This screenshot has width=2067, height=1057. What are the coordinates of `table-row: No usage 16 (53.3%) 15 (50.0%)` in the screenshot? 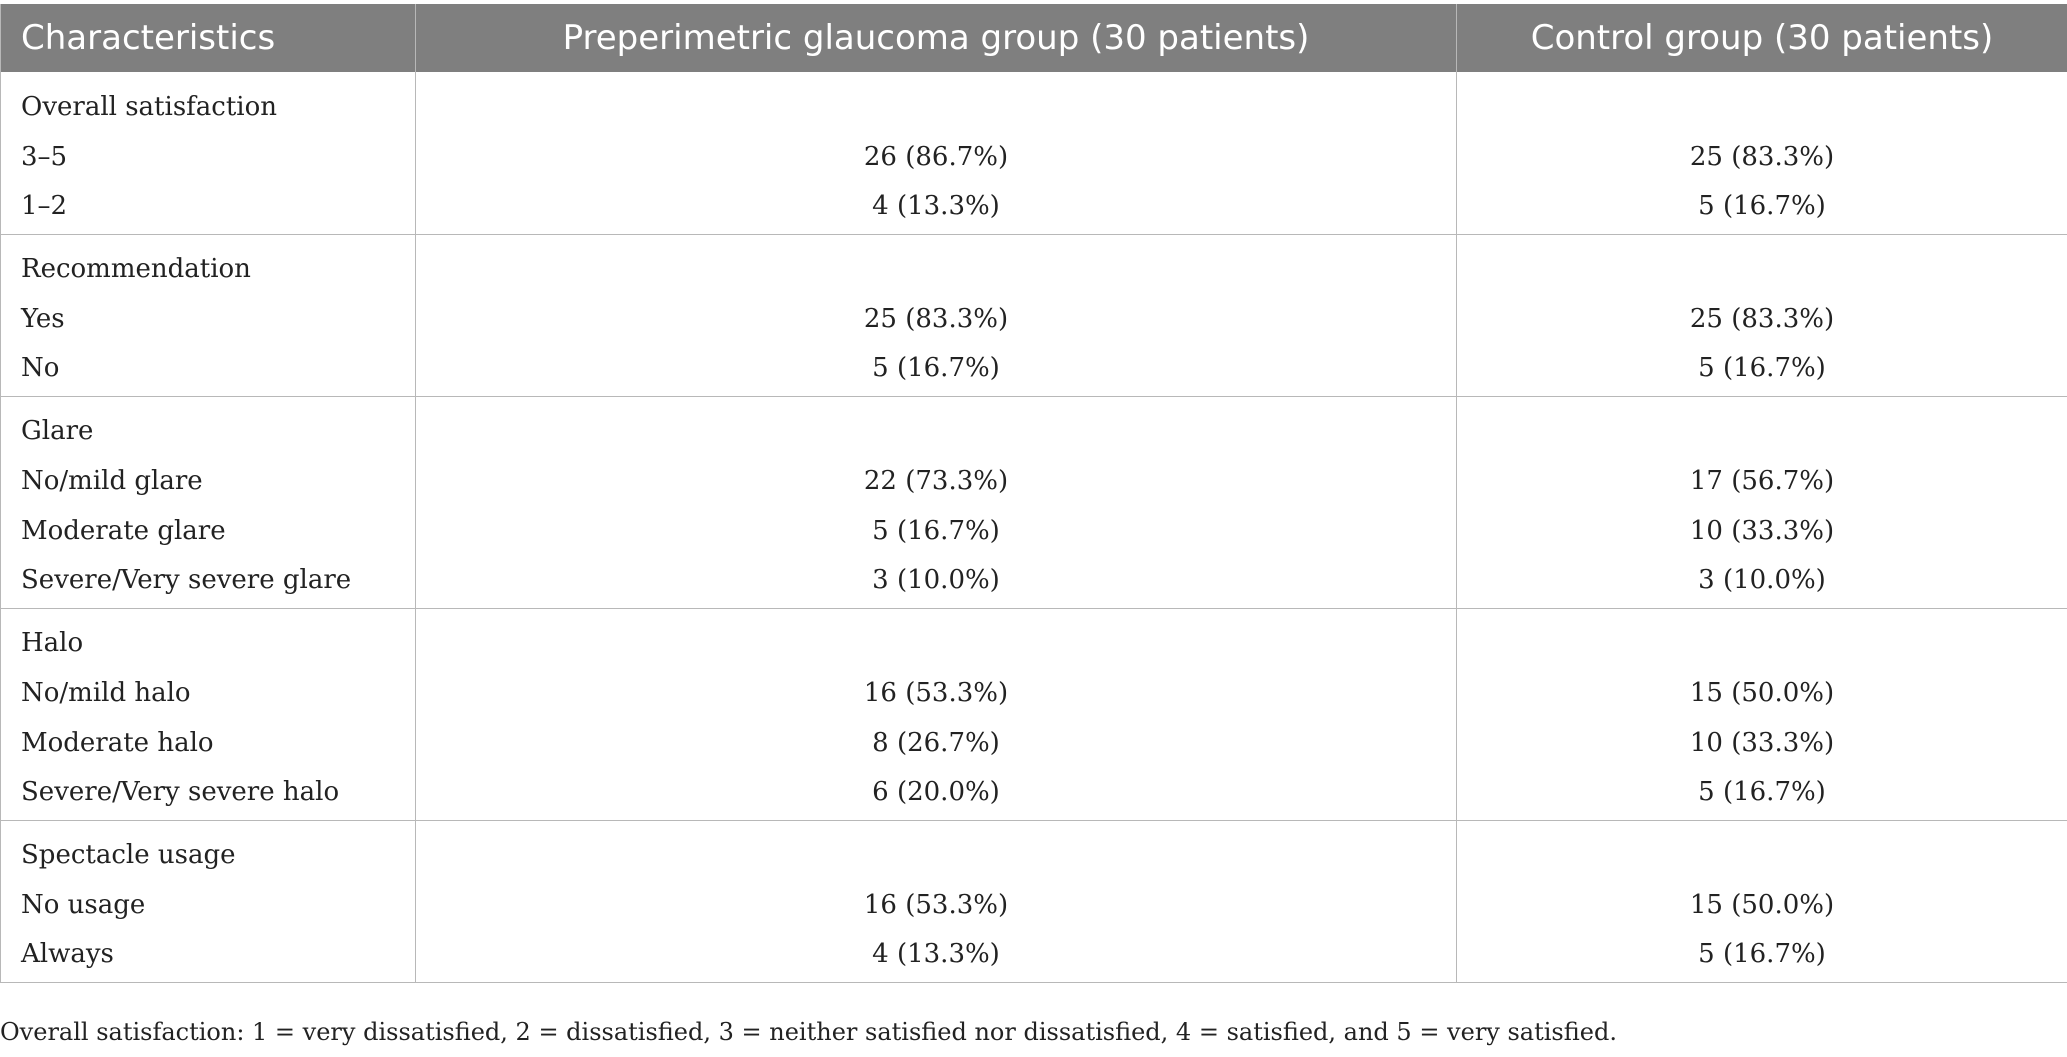 It's located at (1033, 905).